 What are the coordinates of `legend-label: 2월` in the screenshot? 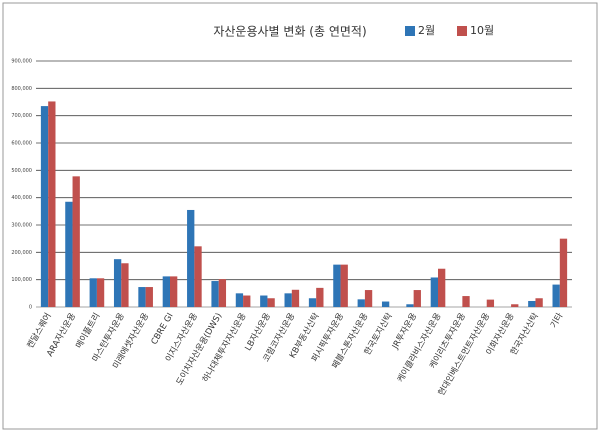 It's located at (426, 30).